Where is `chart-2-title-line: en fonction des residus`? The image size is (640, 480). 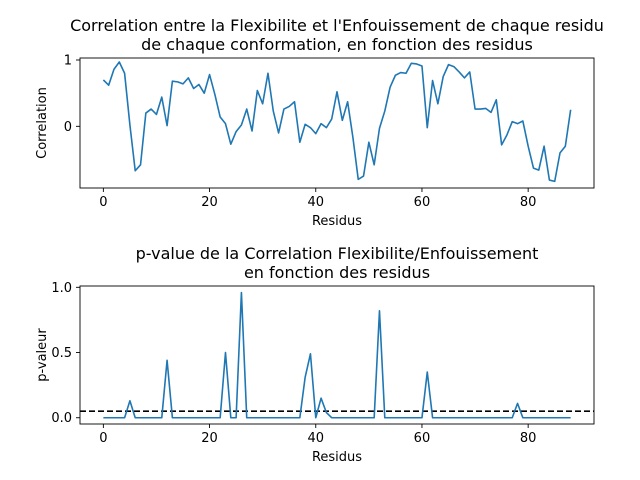 chart-2-title-line: en fonction des residus is located at coordinates (337, 272).